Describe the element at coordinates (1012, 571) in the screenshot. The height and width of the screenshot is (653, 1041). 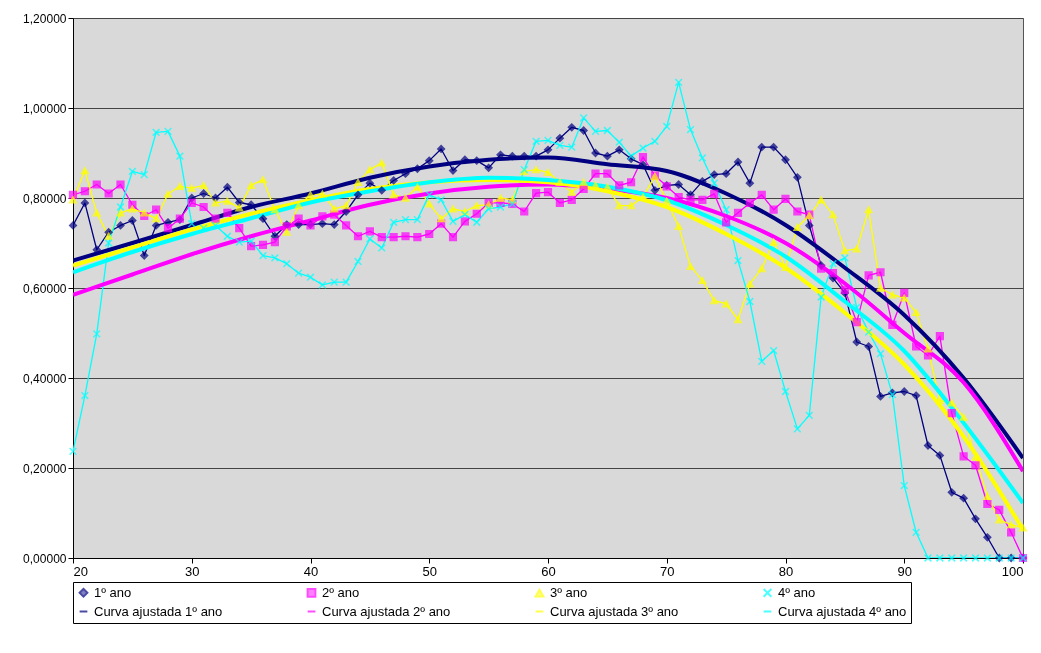
I see `x-tick-label: 100` at that location.